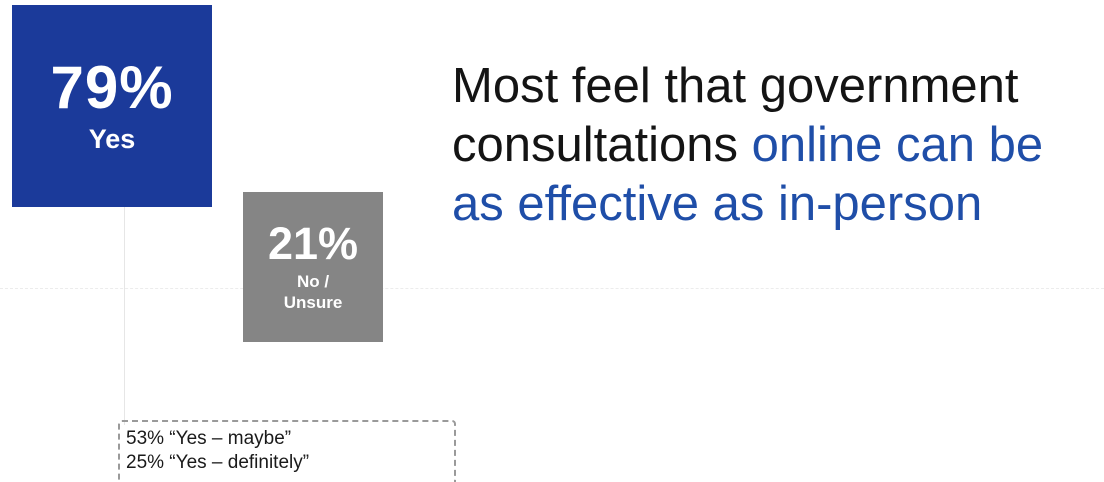 The image size is (1104, 482). What do you see at coordinates (313, 282) in the screenshot?
I see `no-unsure-label-line1: No /` at bounding box center [313, 282].